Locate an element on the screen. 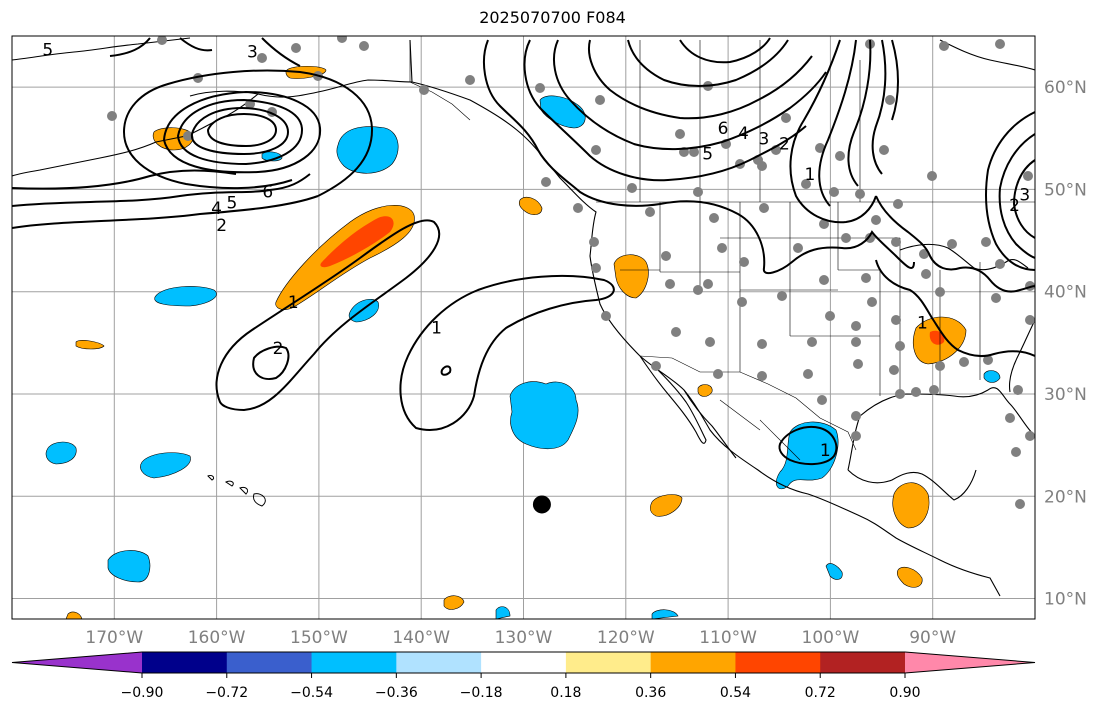 Image resolution: width=1105 pixels, height=712 pixels. colorbar-tick-label: 0.54 is located at coordinates (735, 693).